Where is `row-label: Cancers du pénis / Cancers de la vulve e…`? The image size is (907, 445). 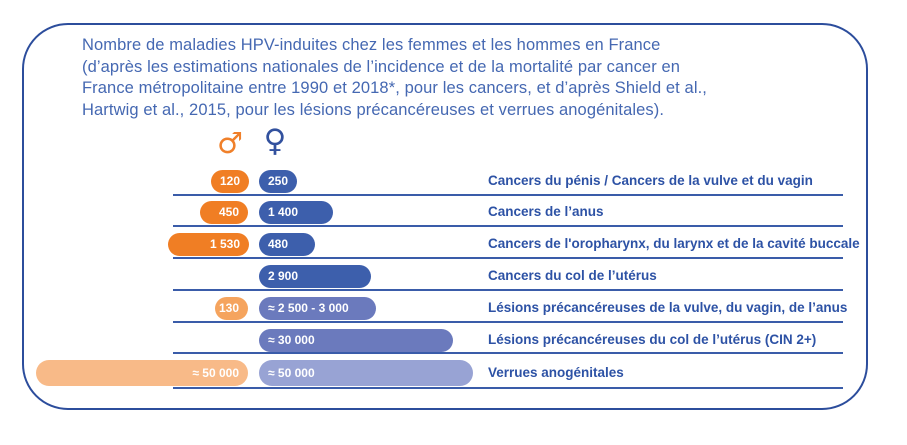
row-label: Cancers du pénis / Cancers de la vulve e… is located at coordinates (650, 180).